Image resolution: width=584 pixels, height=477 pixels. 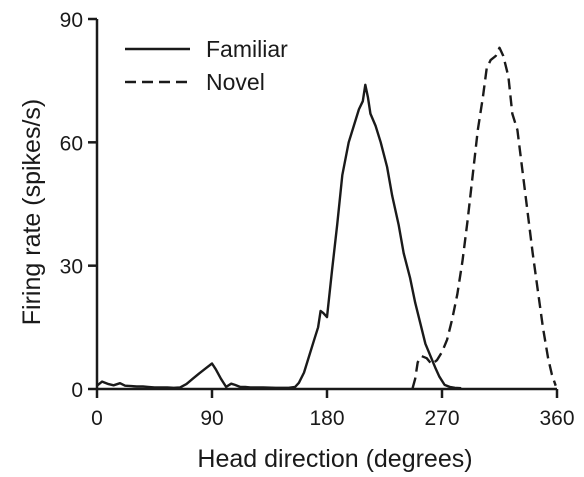 What do you see at coordinates (247, 49) in the screenshot?
I see `legend-label-familiar: Familiar` at bounding box center [247, 49].